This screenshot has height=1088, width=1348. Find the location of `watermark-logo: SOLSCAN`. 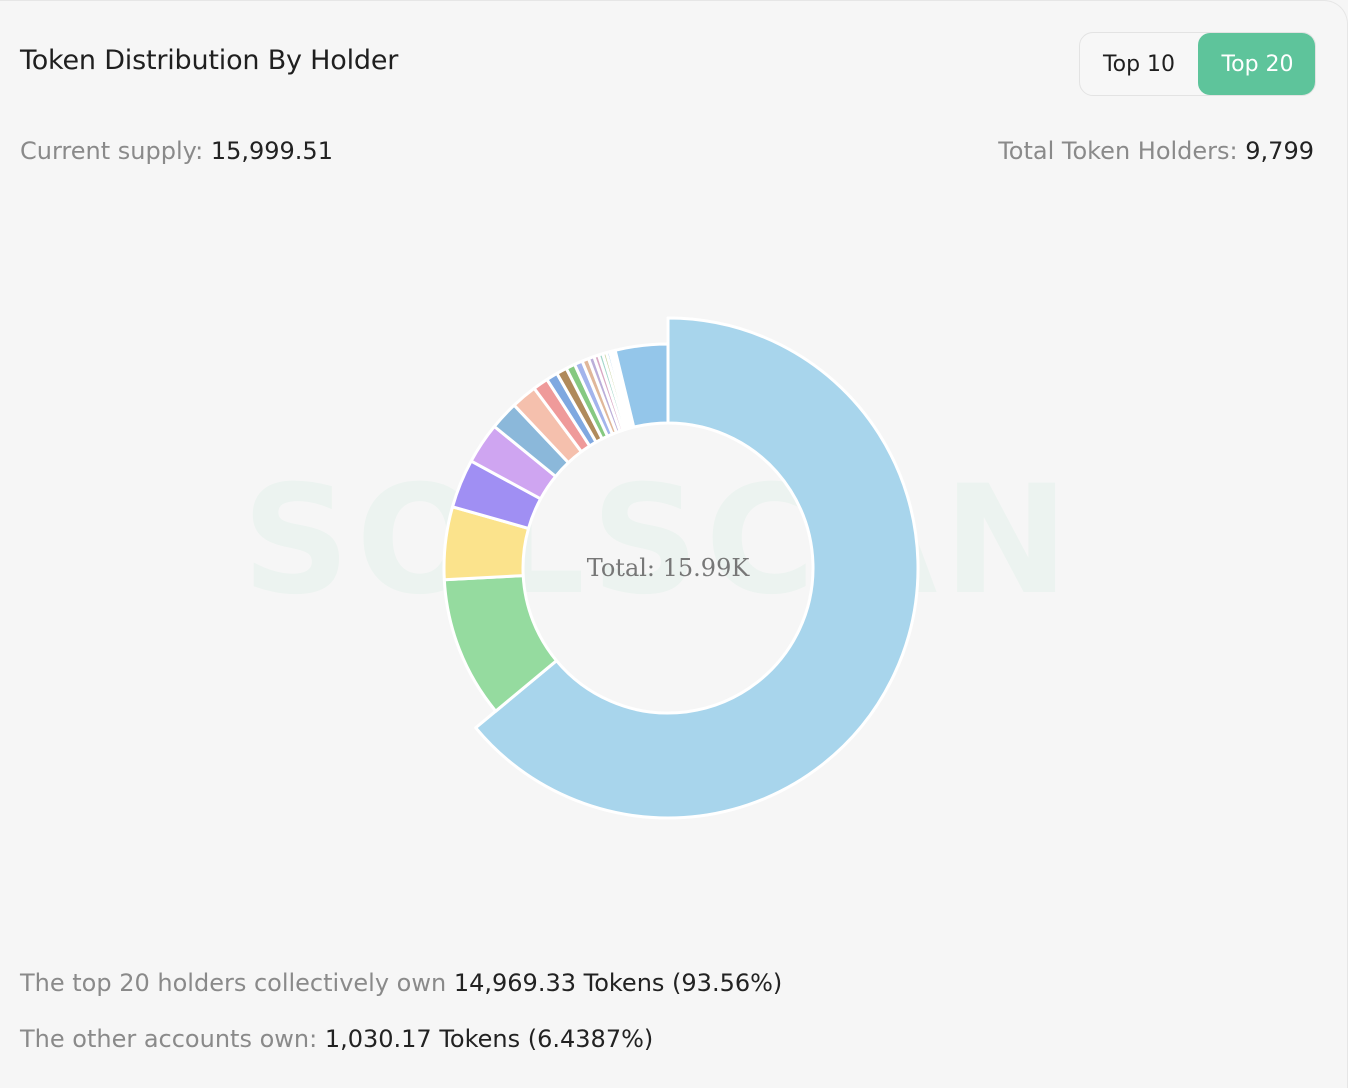

watermark-logo: SOLSCAN is located at coordinates (658, 541).